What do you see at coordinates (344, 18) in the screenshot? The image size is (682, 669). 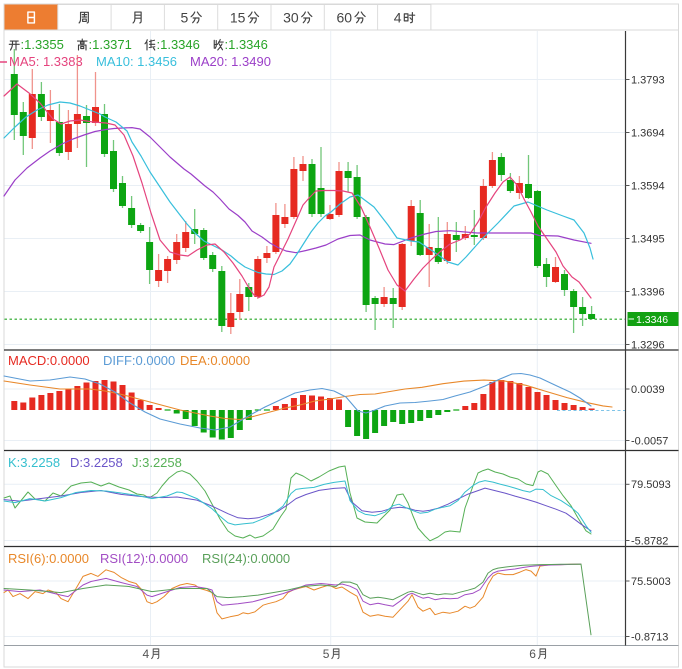 I see `svg-text: 60` at bounding box center [344, 18].